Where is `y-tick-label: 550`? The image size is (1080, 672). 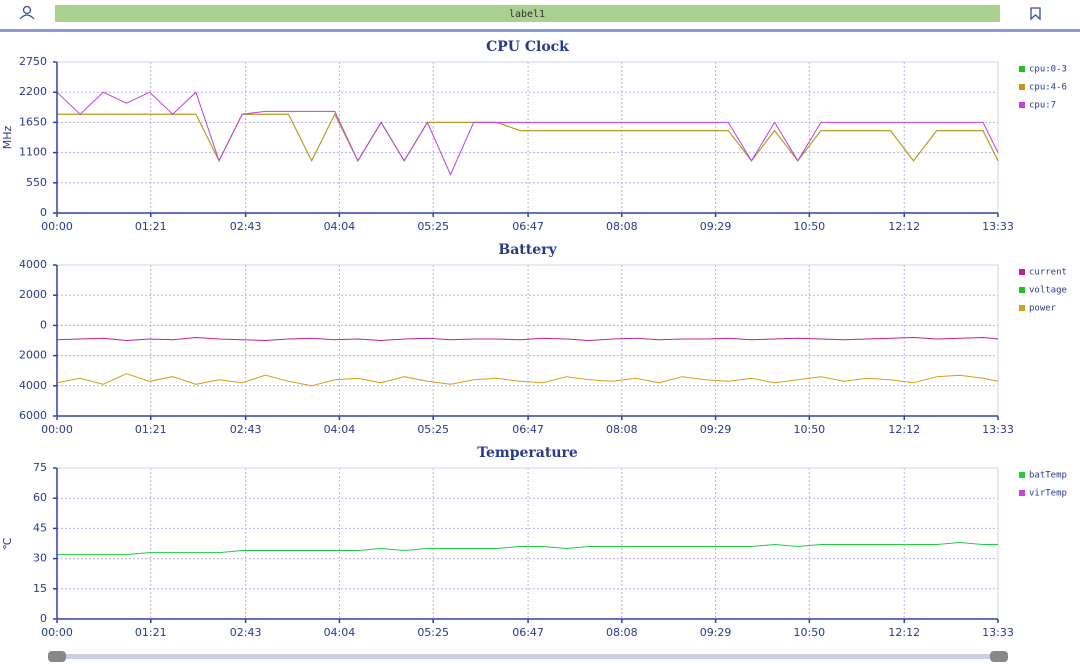
y-tick-label: 550 is located at coordinates (36, 182).